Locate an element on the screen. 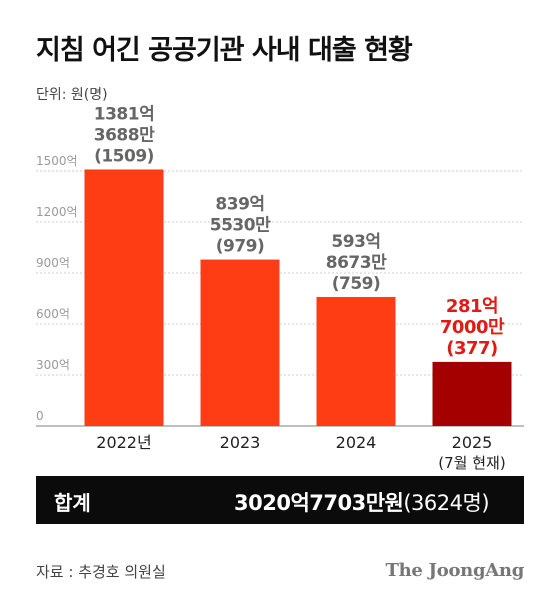 This screenshot has height=603, width=560. source-note: 자료 : 추경호 의원실 is located at coordinates (101, 572).